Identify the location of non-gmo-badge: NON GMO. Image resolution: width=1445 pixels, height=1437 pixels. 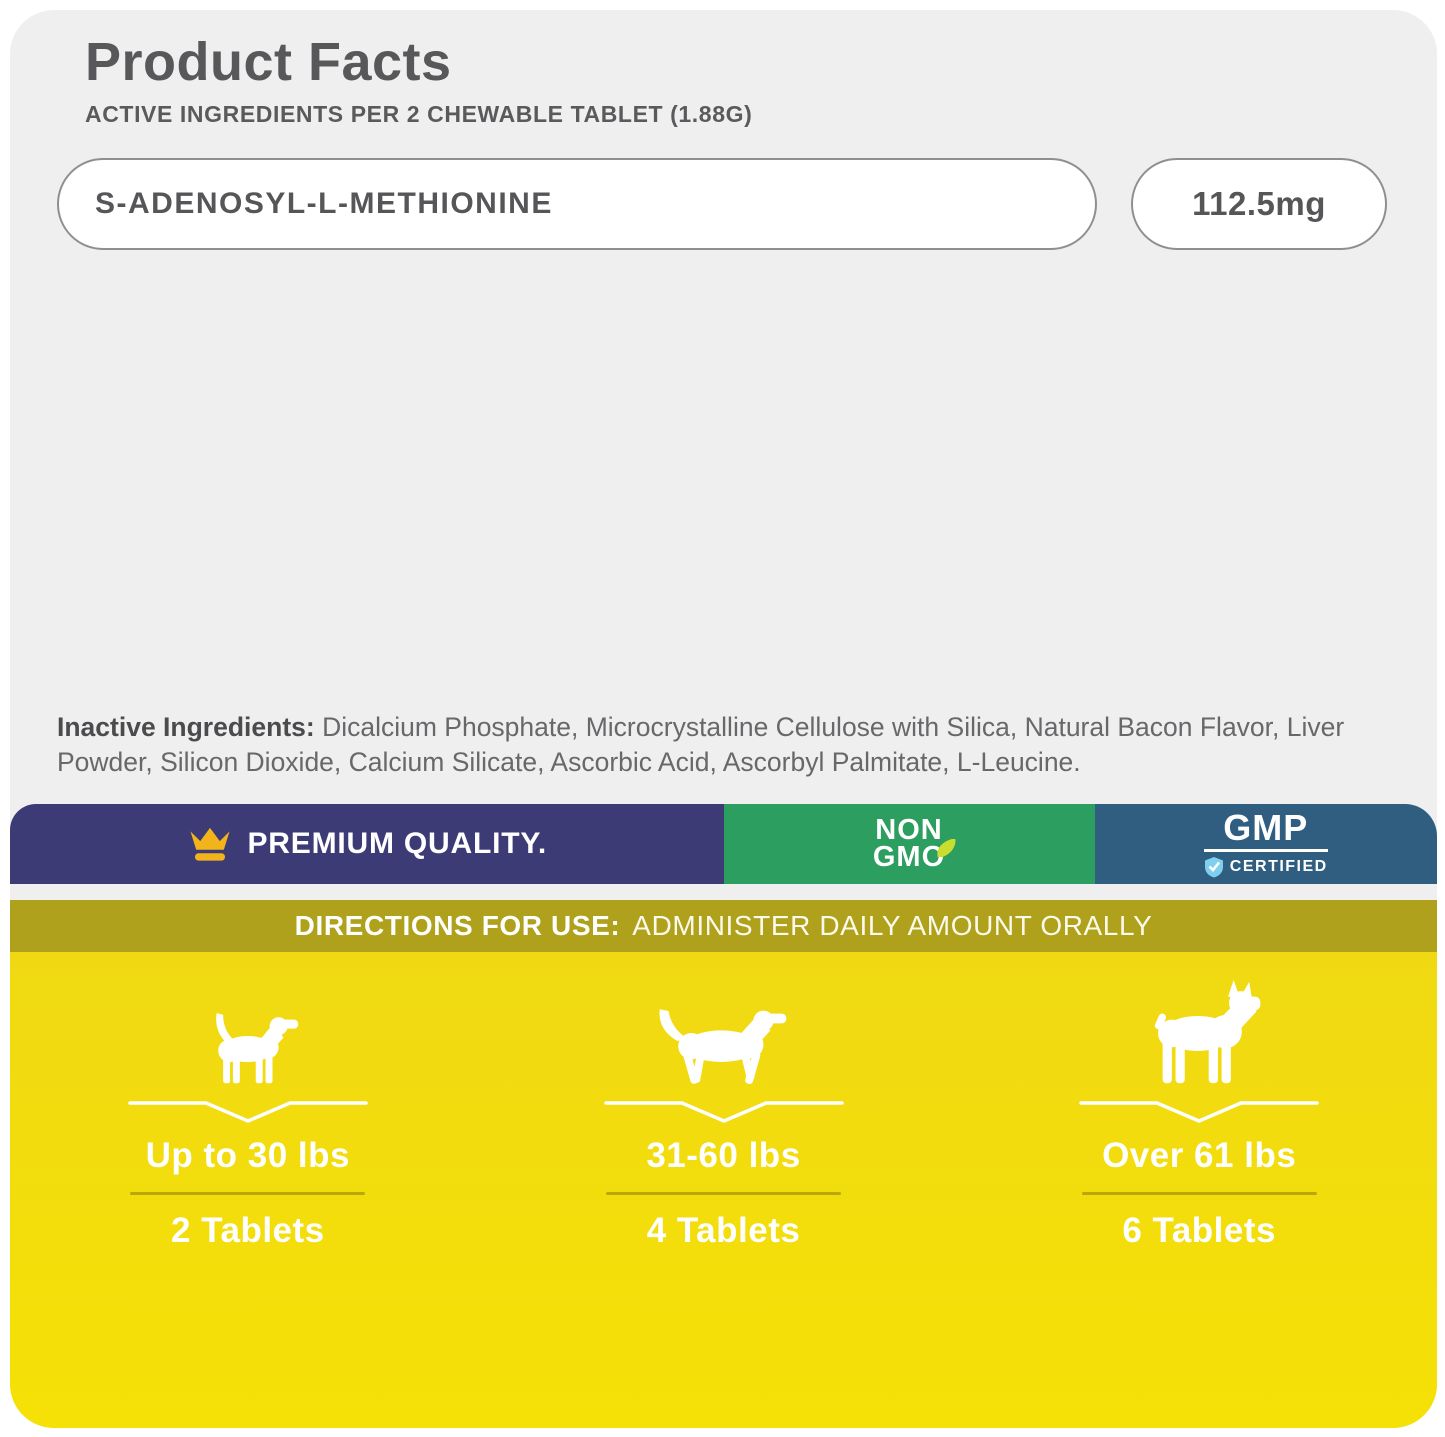
(909, 843).